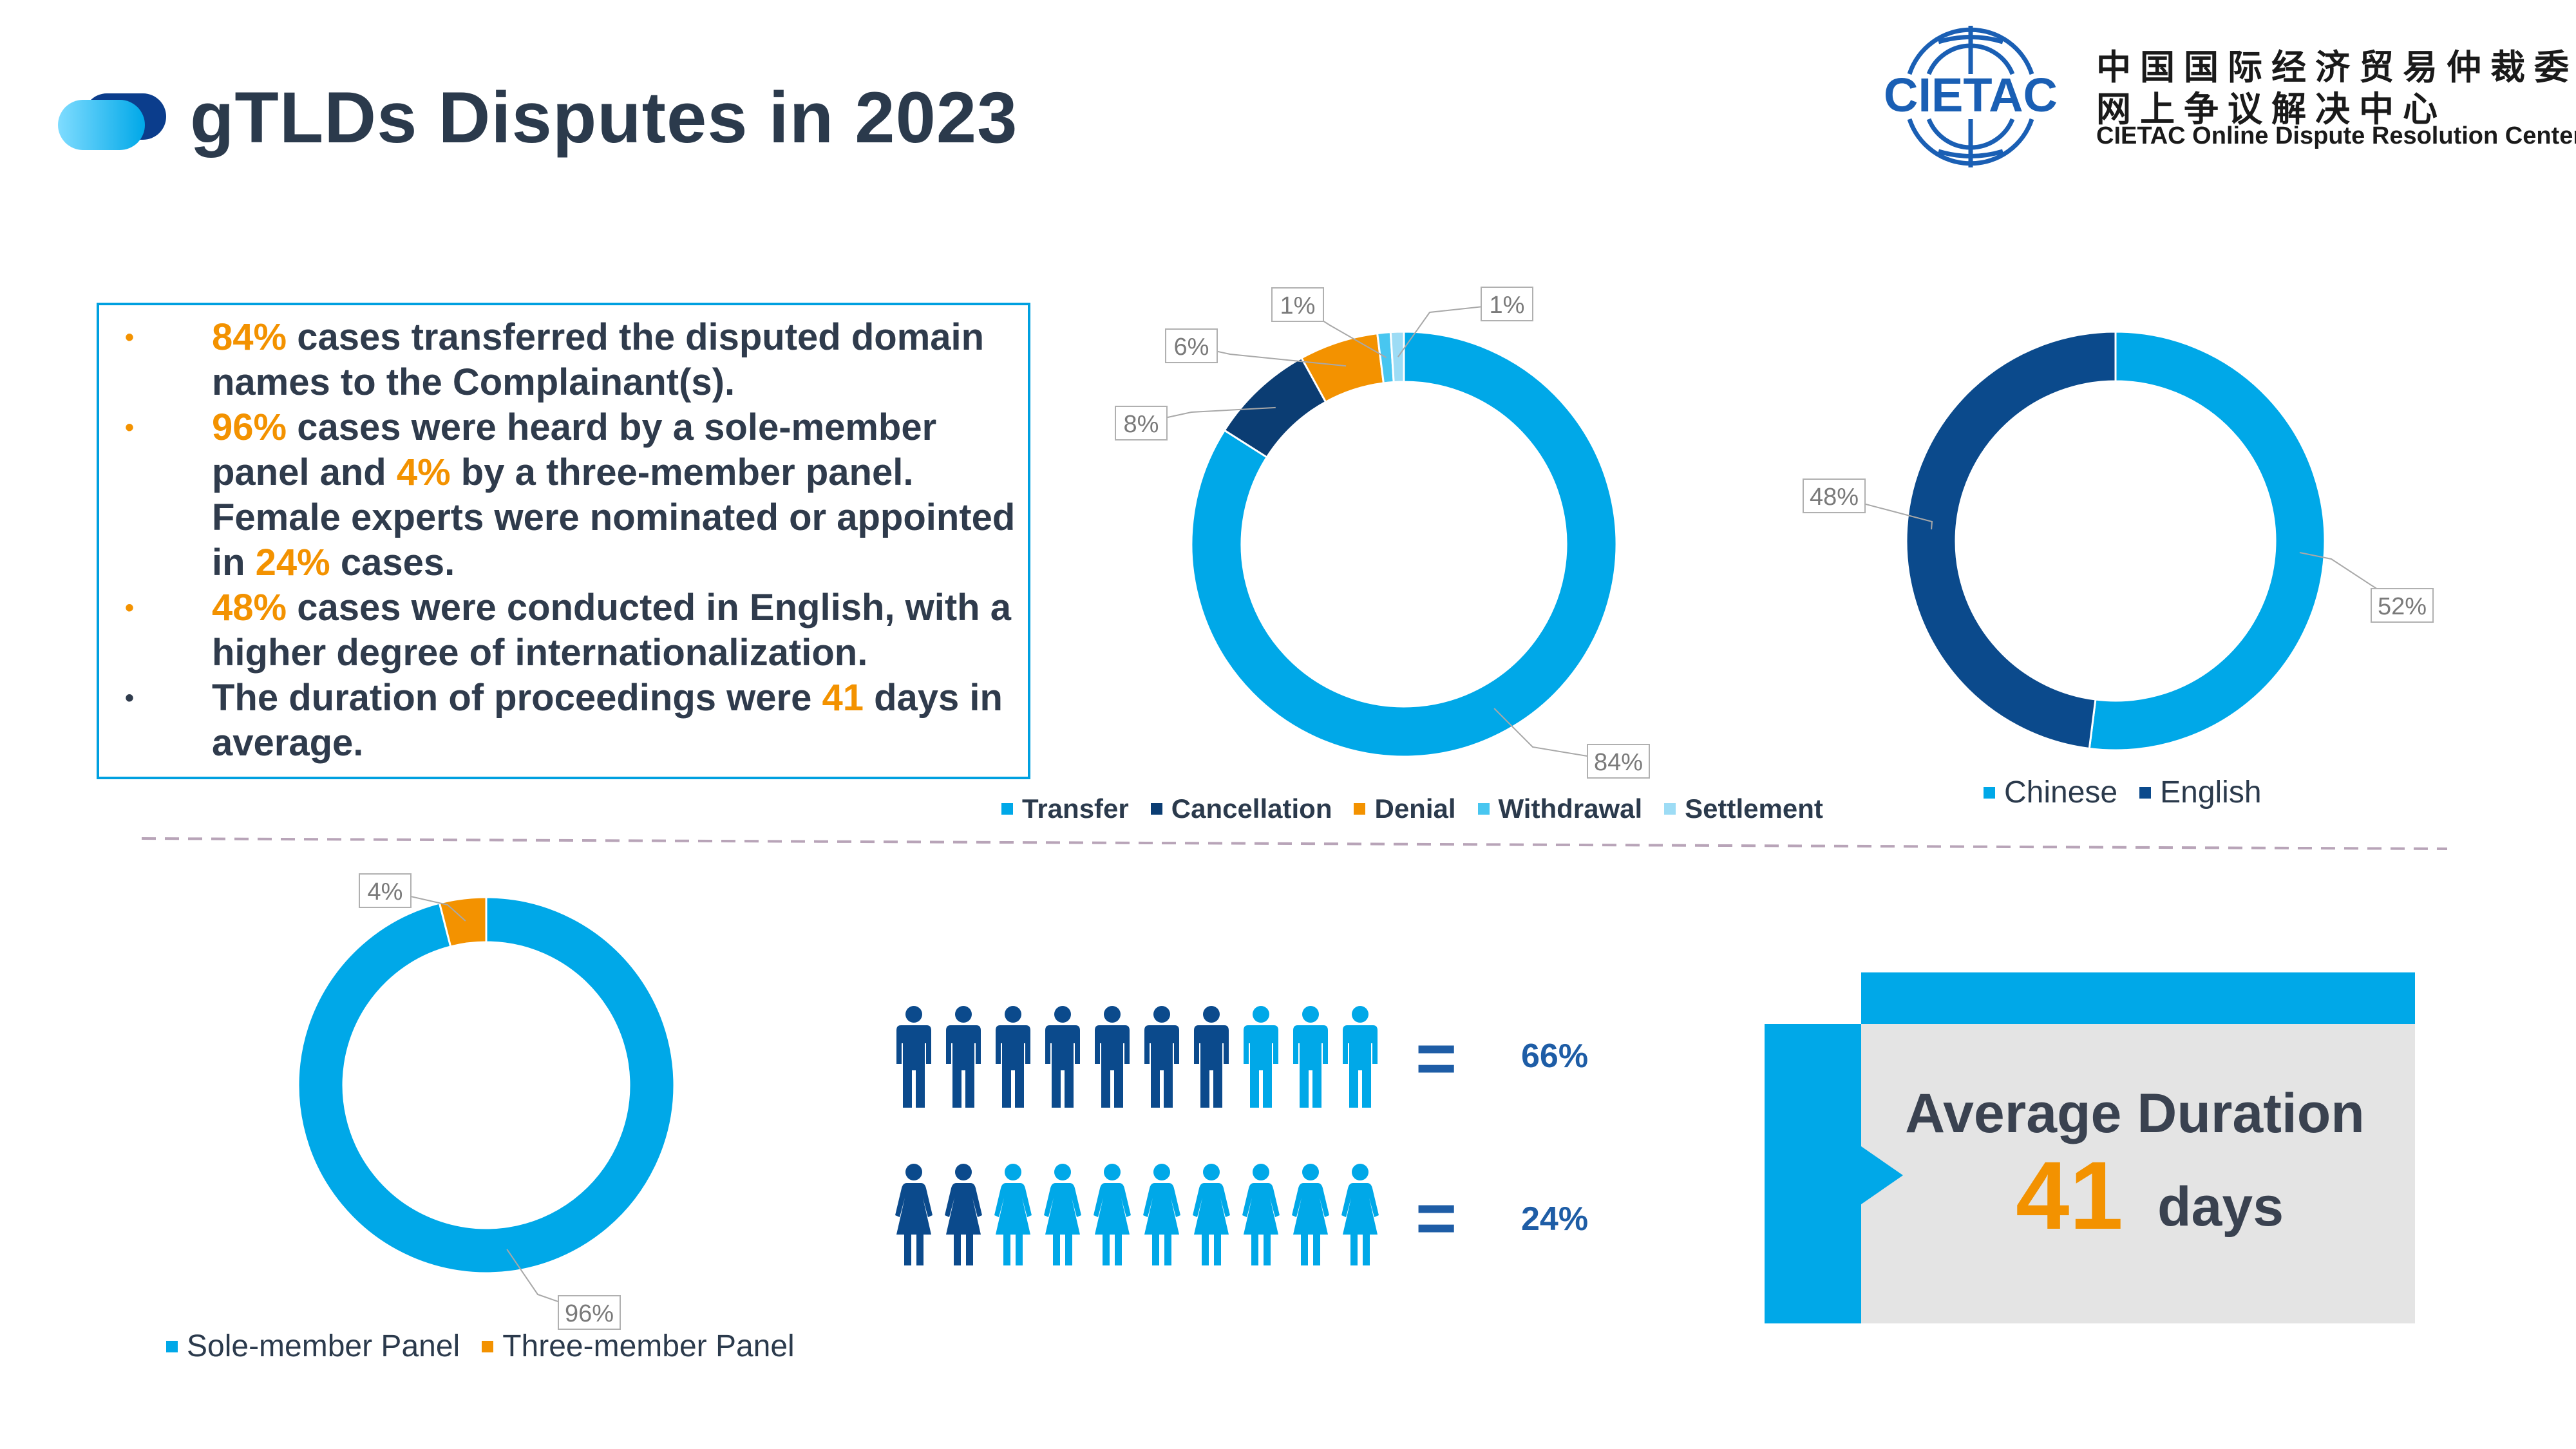 The height and width of the screenshot is (1449, 2576). What do you see at coordinates (1415, 809) in the screenshot?
I see `legend-label: Denial` at bounding box center [1415, 809].